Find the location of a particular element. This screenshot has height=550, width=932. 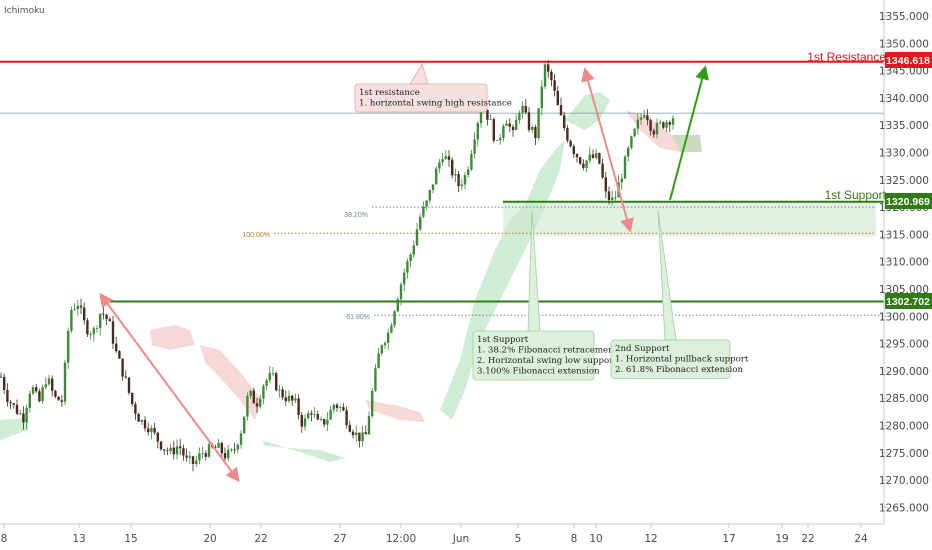

time-tick-label: 22 is located at coordinates (260, 539).